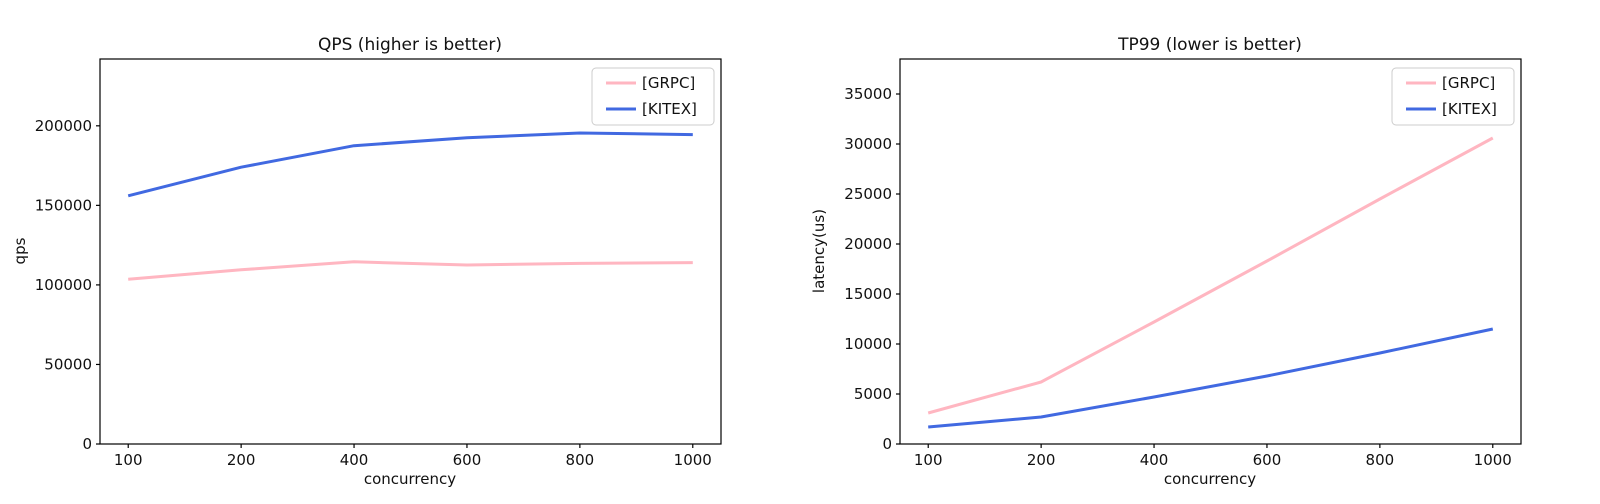 This screenshot has height=504, width=1600. Describe the element at coordinates (63, 126) in the screenshot. I see `y-tick-label: 200000` at that location.